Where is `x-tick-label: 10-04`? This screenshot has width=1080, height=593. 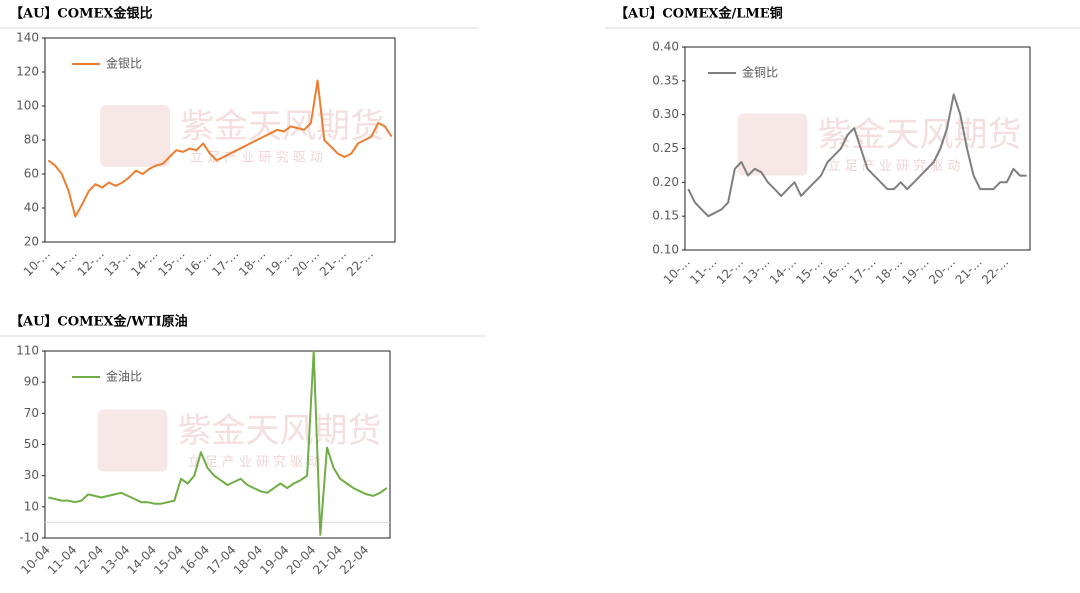 x-tick-label: 10-04 is located at coordinates (35, 560).